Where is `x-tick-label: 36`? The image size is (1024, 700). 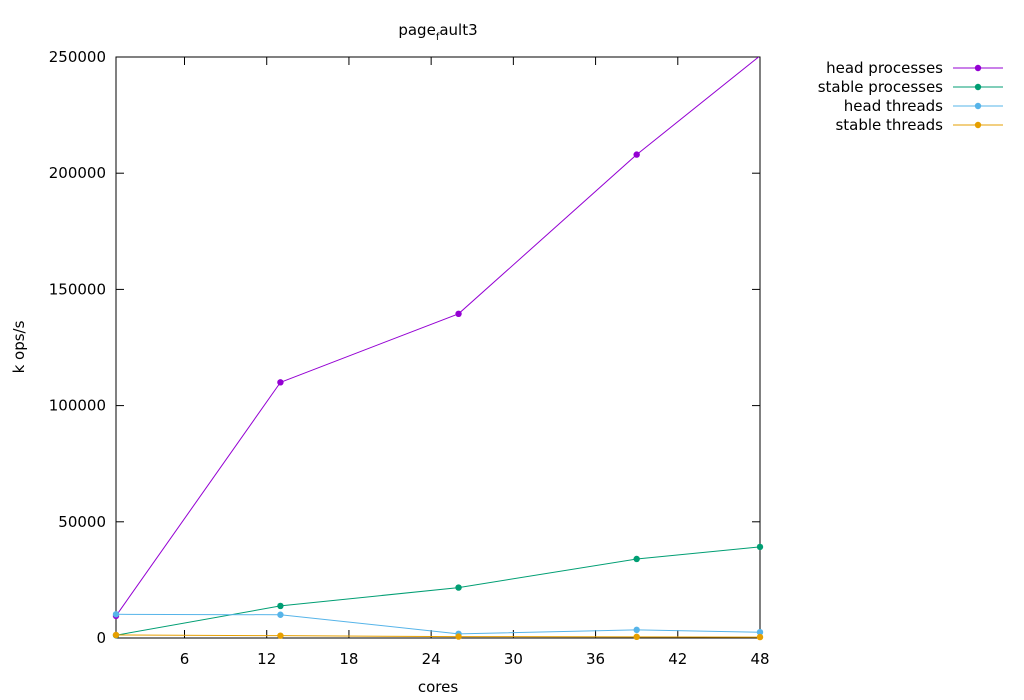 x-tick-label: 36 is located at coordinates (595, 659).